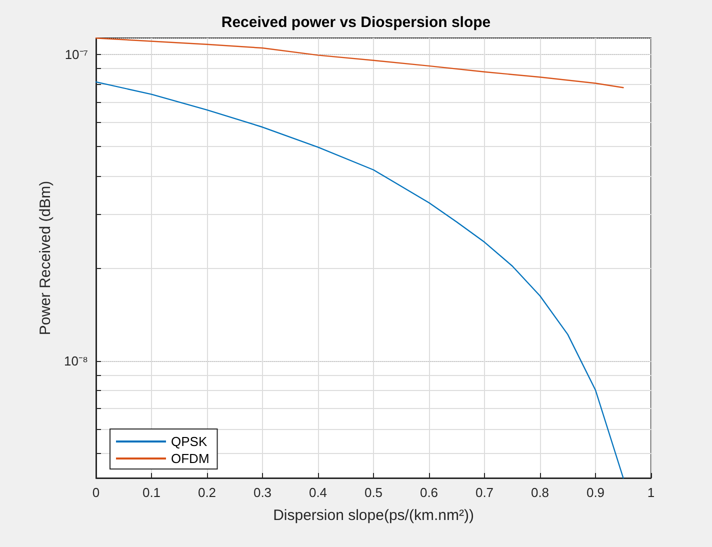  I want to click on x-tick-label: 0.4, so click(318, 492).